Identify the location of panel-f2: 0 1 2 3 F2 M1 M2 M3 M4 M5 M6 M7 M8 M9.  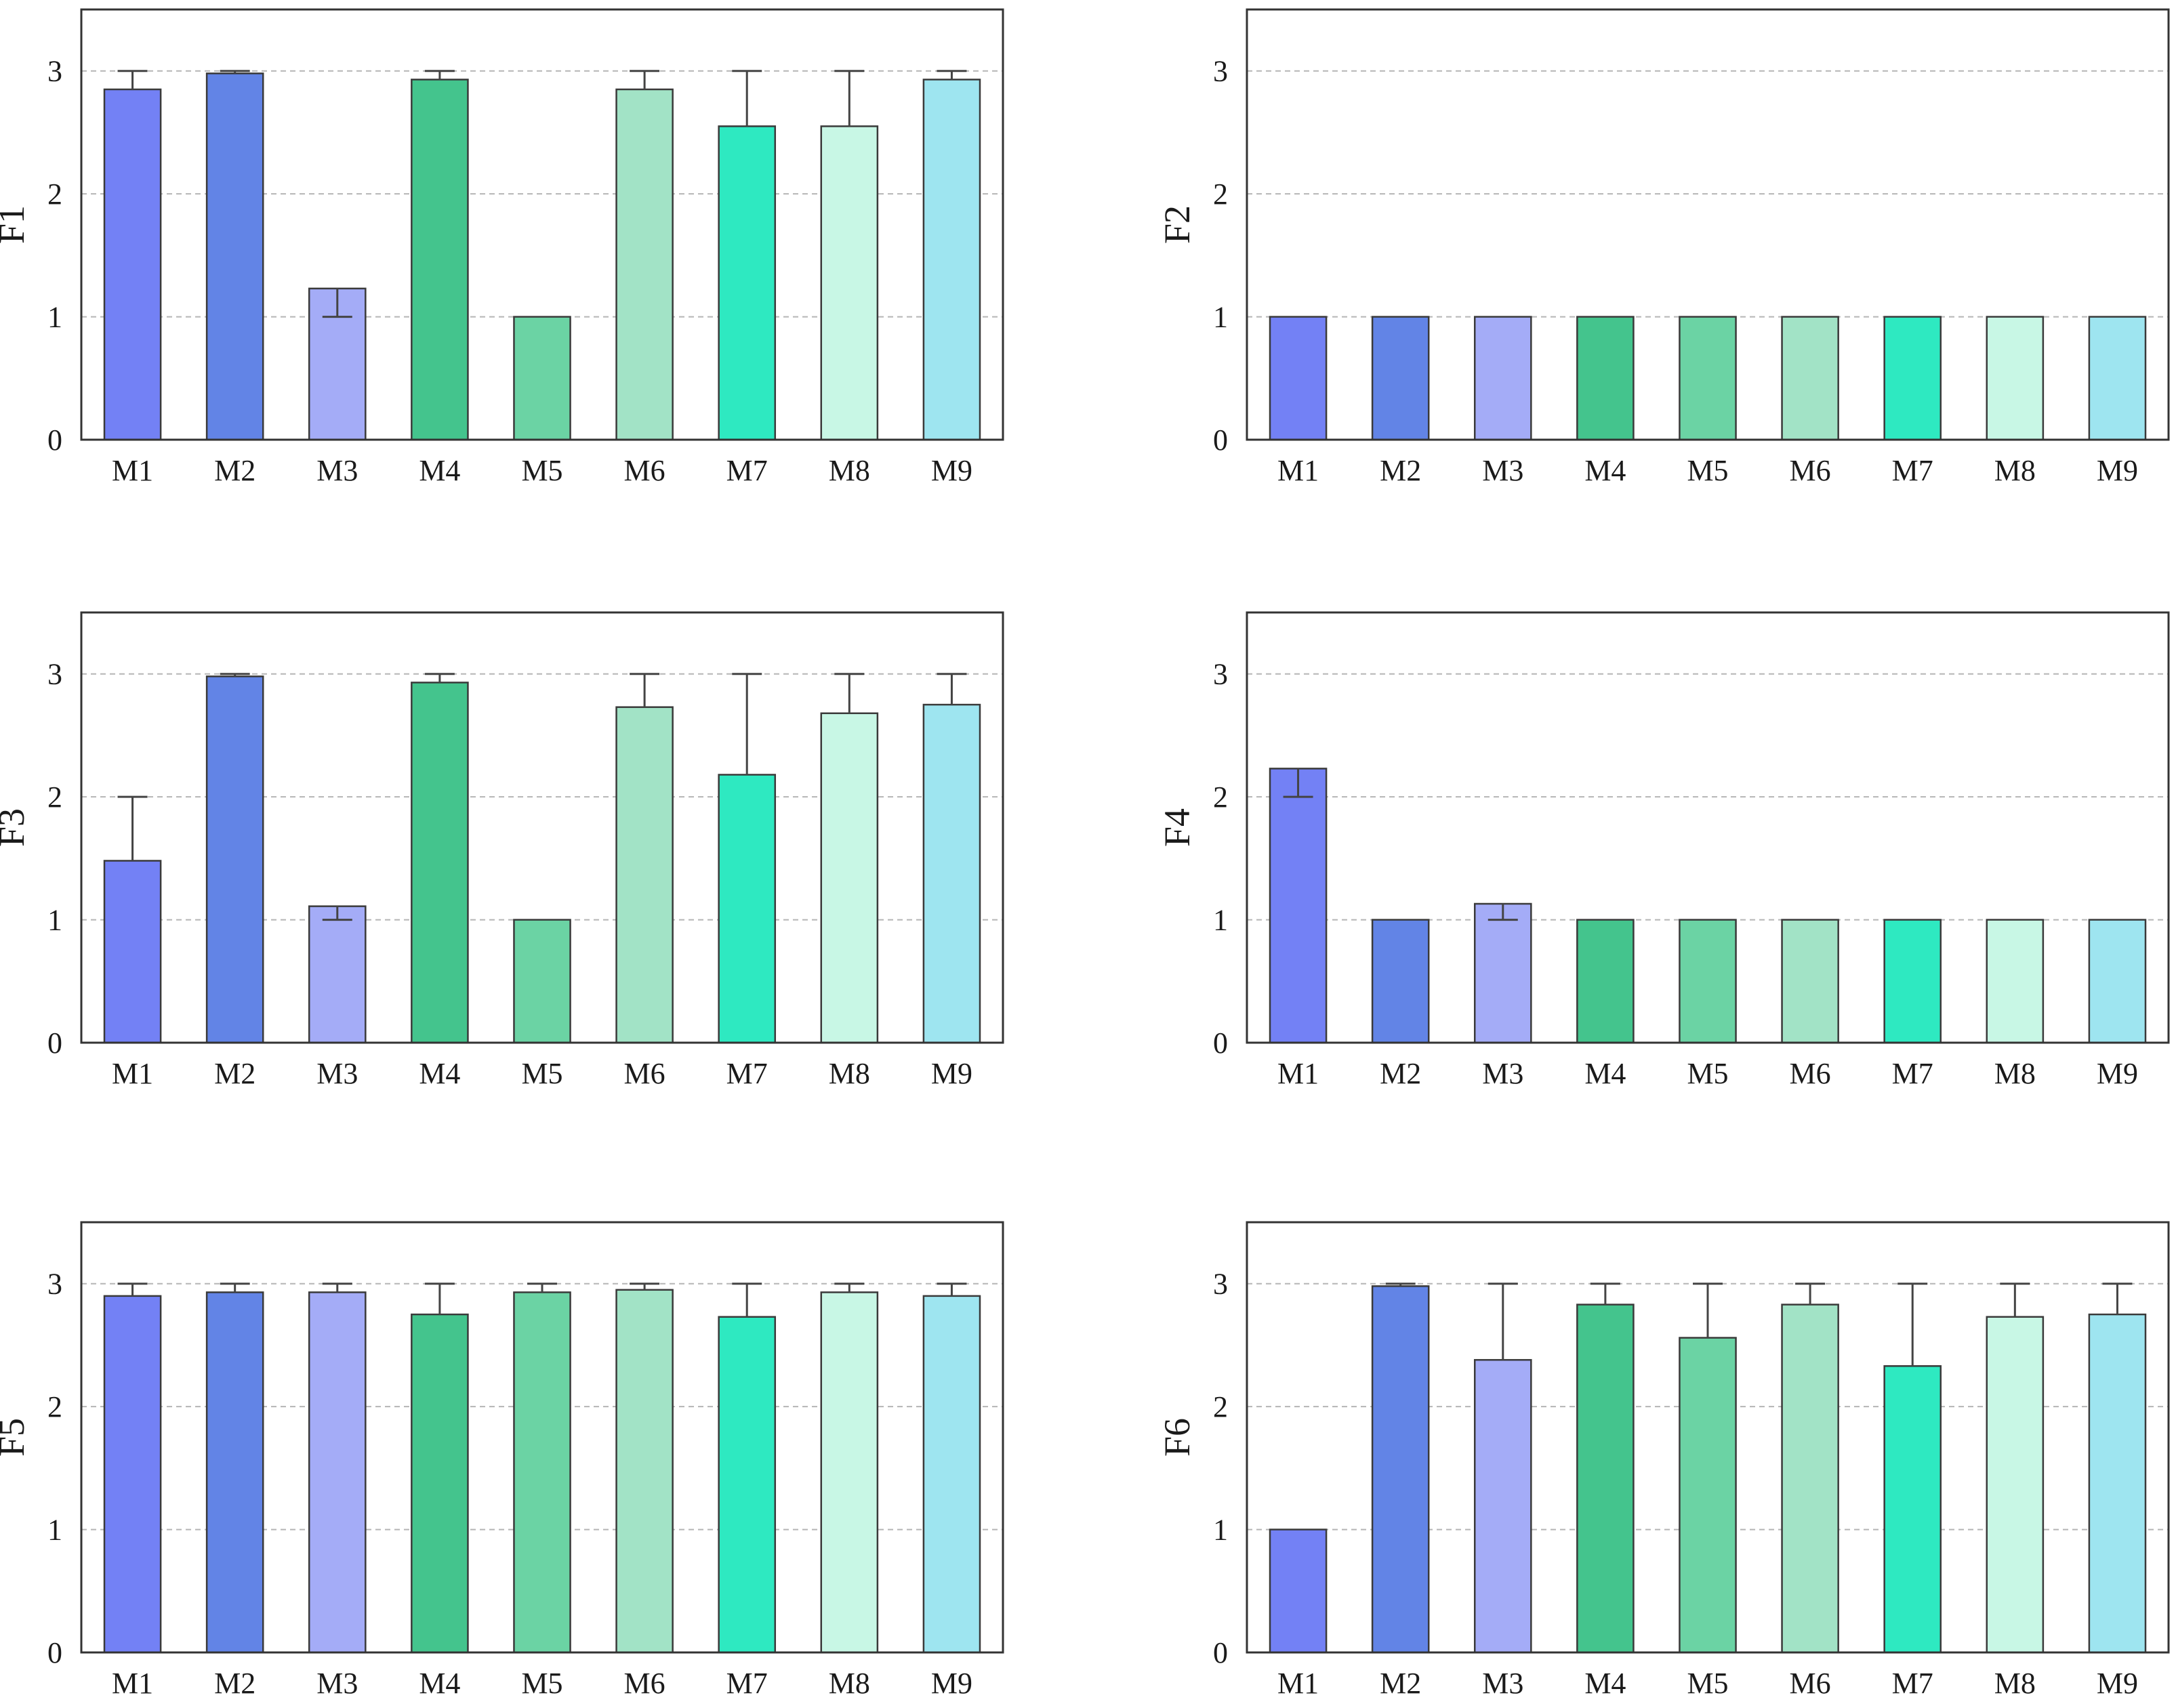
(1663, 247).